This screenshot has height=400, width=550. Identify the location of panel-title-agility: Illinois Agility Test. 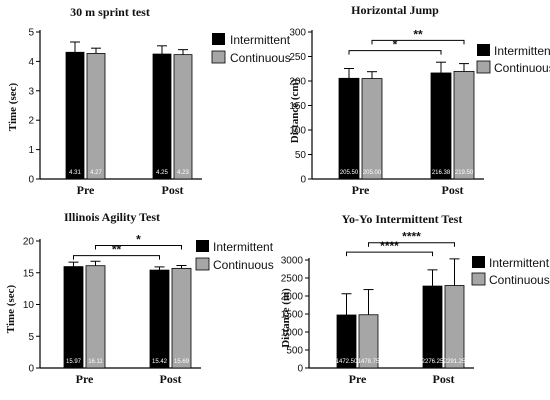
(112, 217).